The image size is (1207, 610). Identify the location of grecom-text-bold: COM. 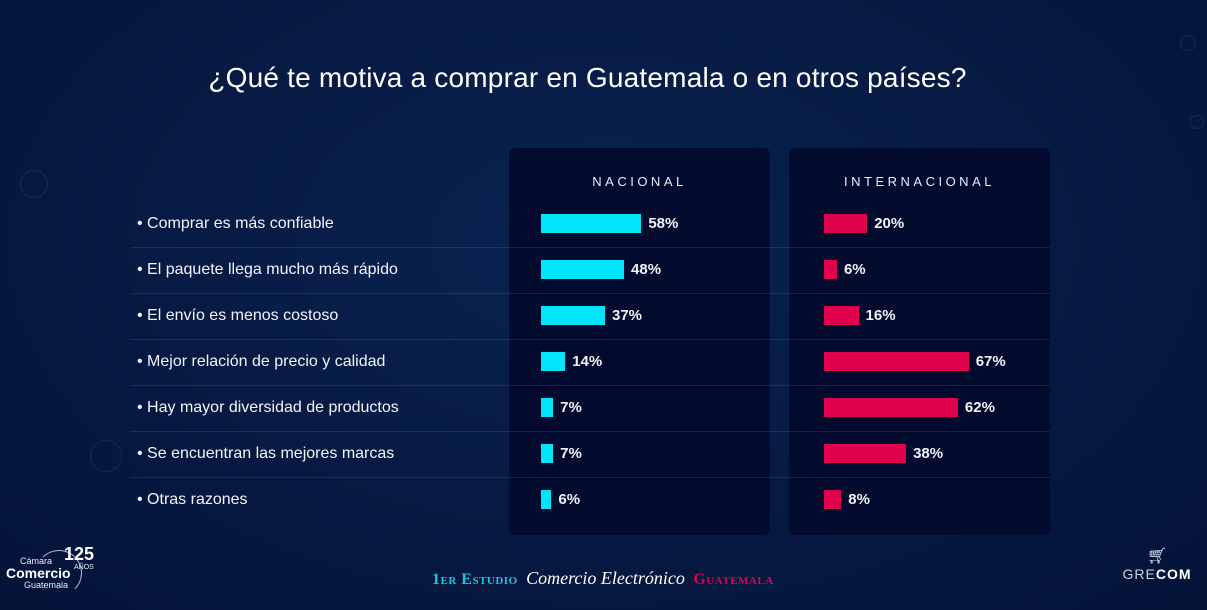
(1173, 574).